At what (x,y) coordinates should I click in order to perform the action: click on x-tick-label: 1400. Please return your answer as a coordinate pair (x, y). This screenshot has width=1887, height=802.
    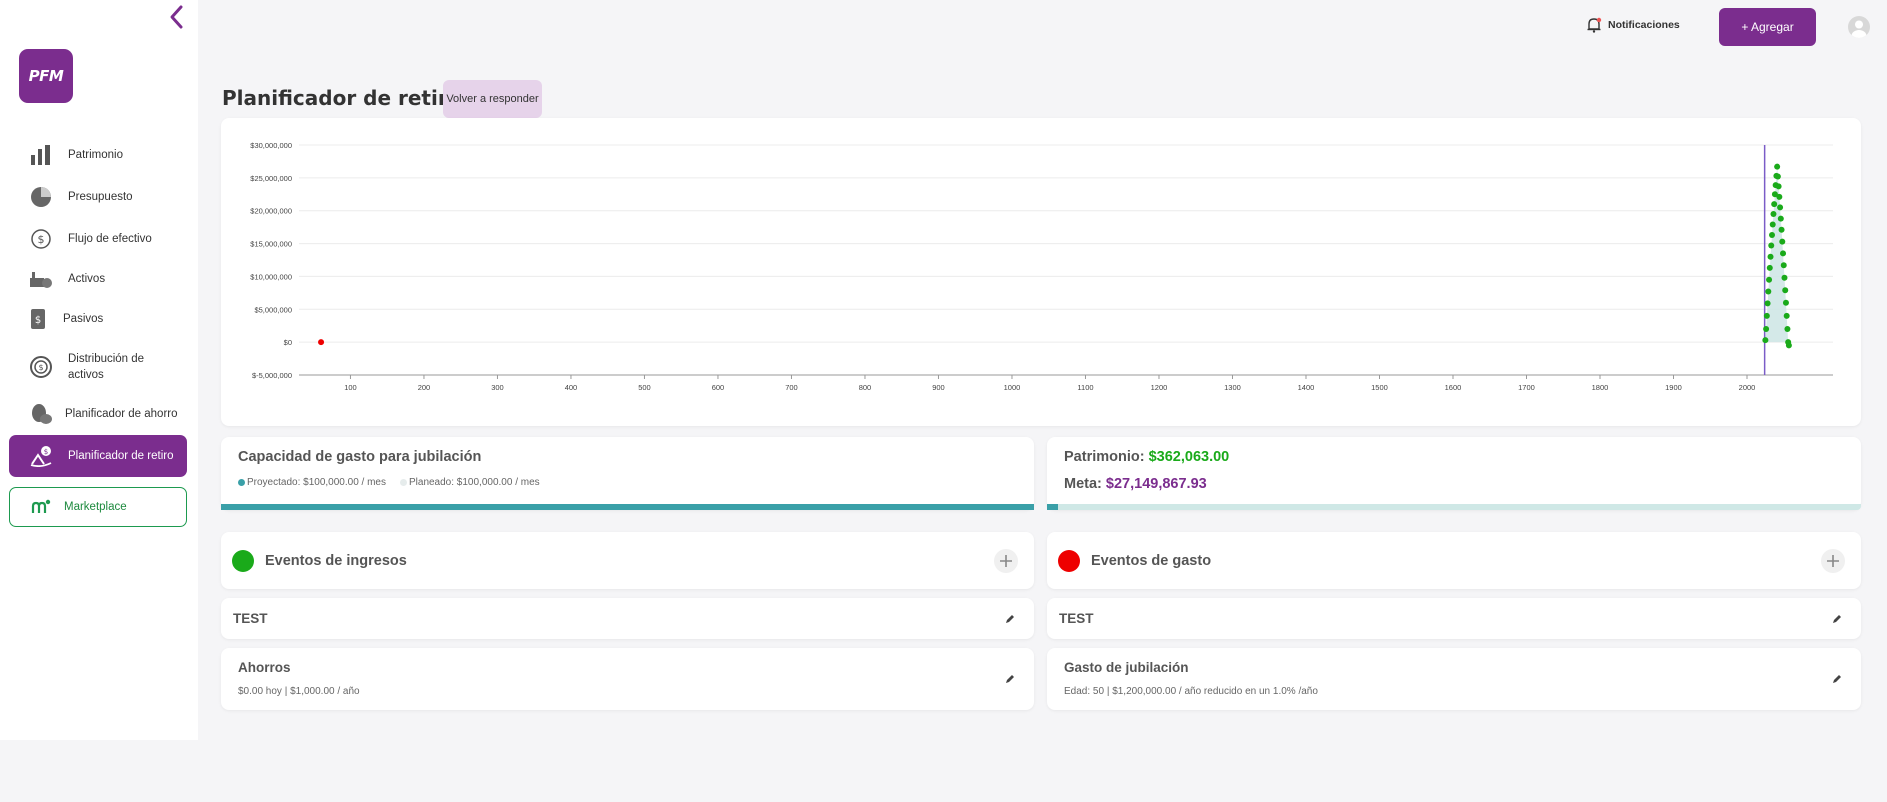
    Looking at the image, I should click on (1306, 387).